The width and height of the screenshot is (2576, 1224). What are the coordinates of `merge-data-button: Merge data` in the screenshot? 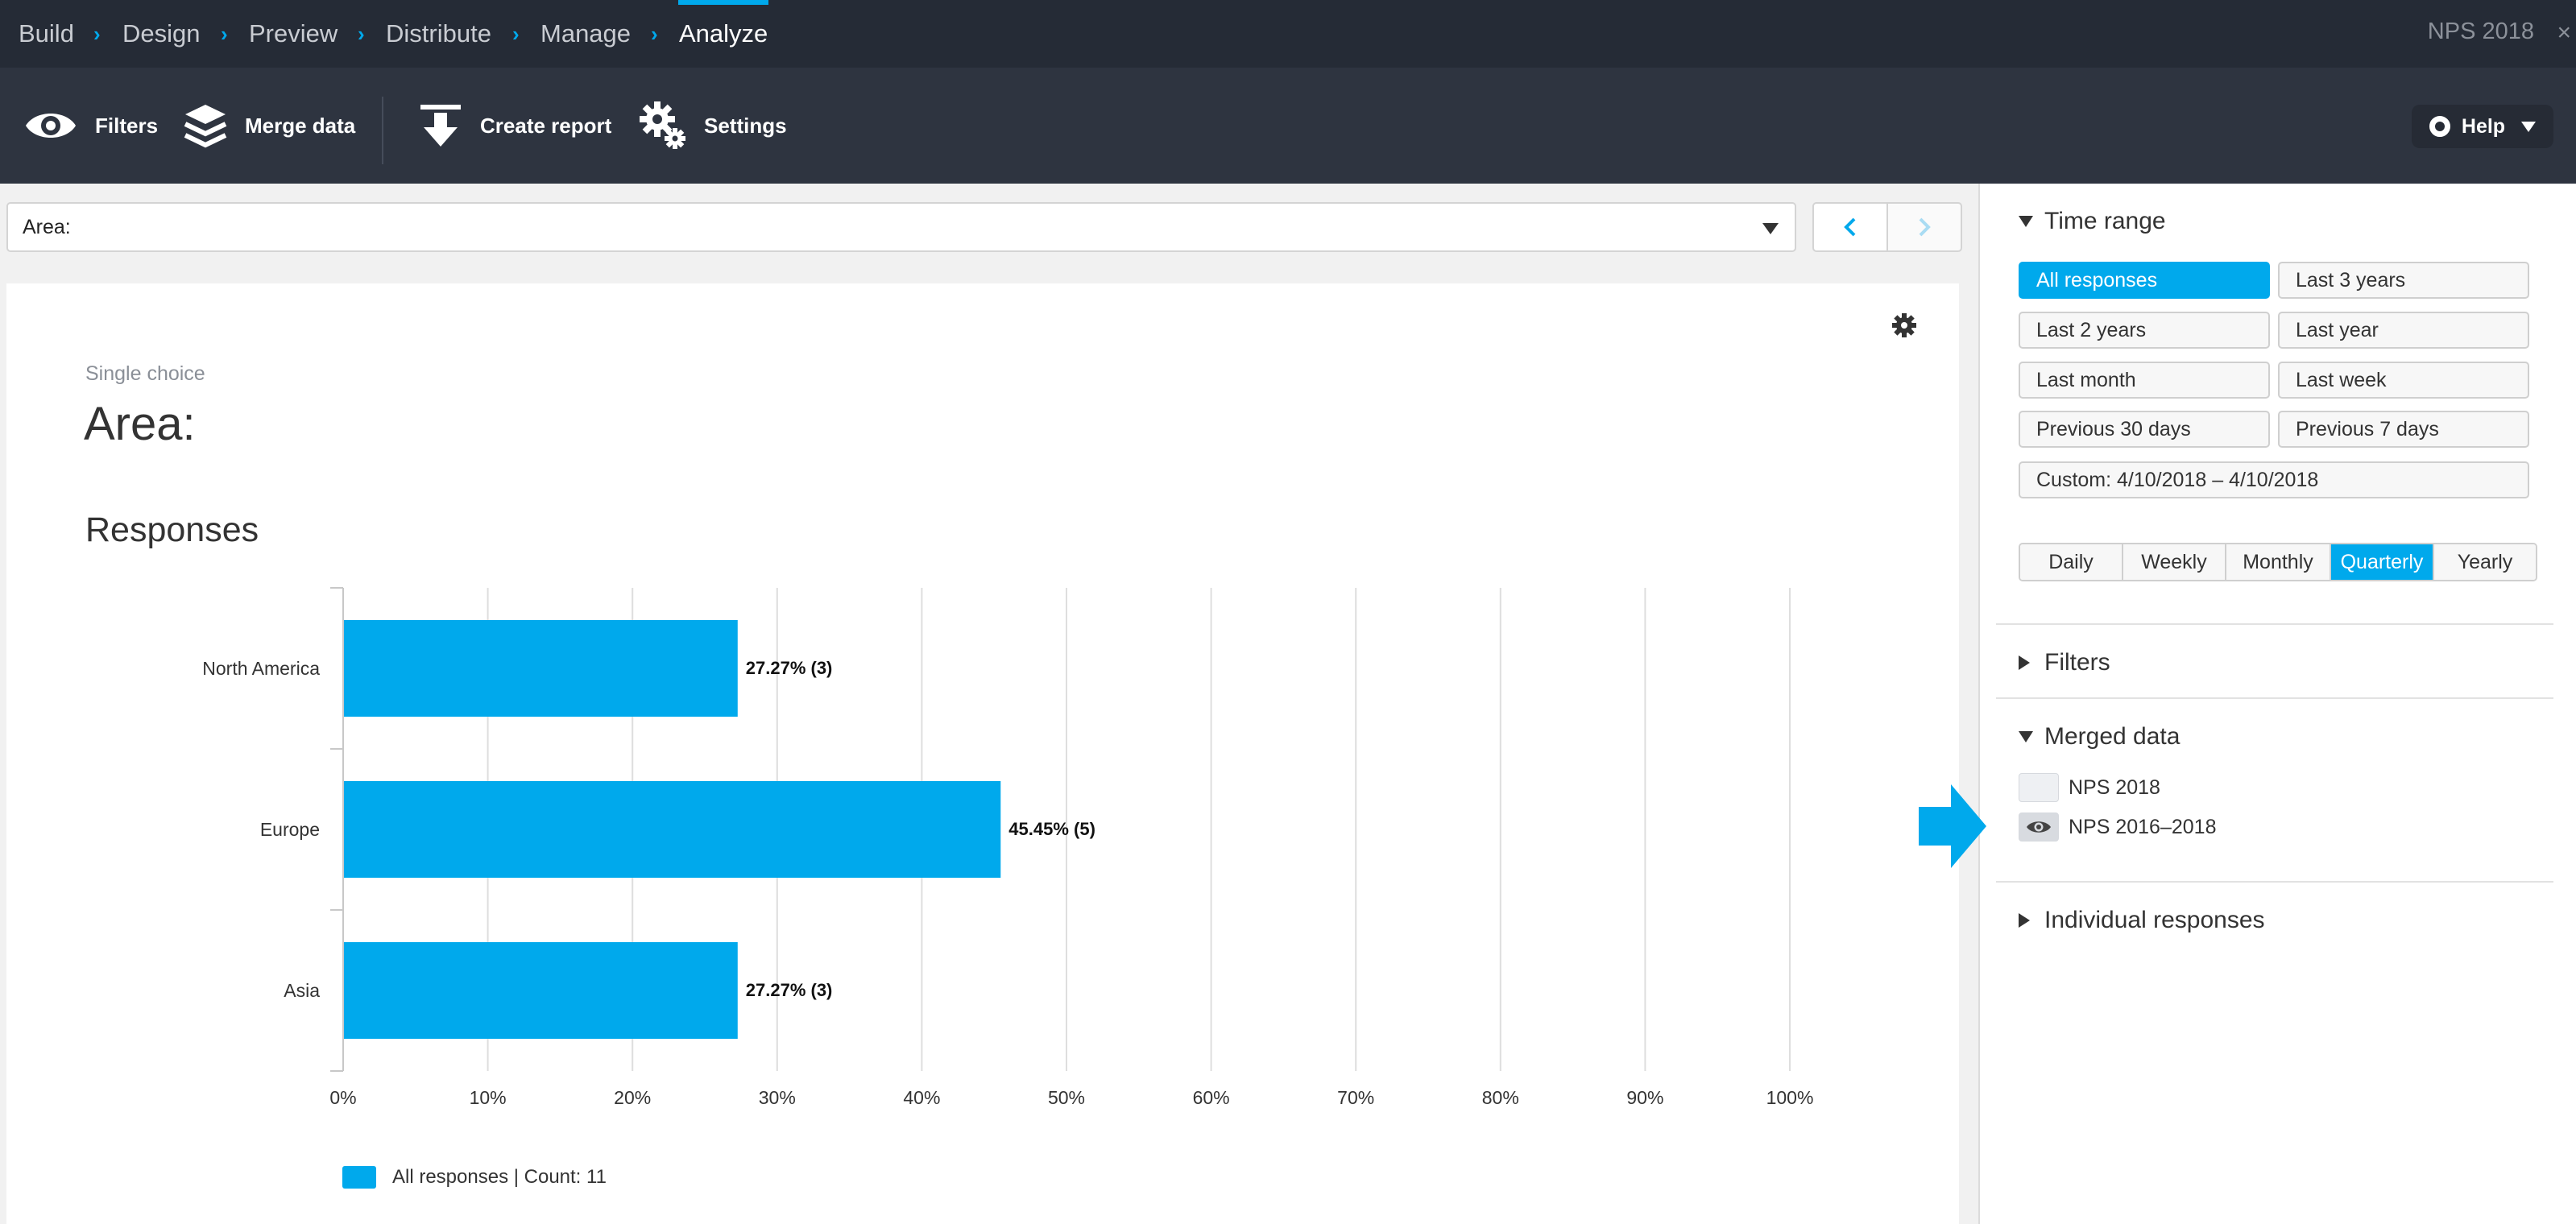 It's located at (269, 126).